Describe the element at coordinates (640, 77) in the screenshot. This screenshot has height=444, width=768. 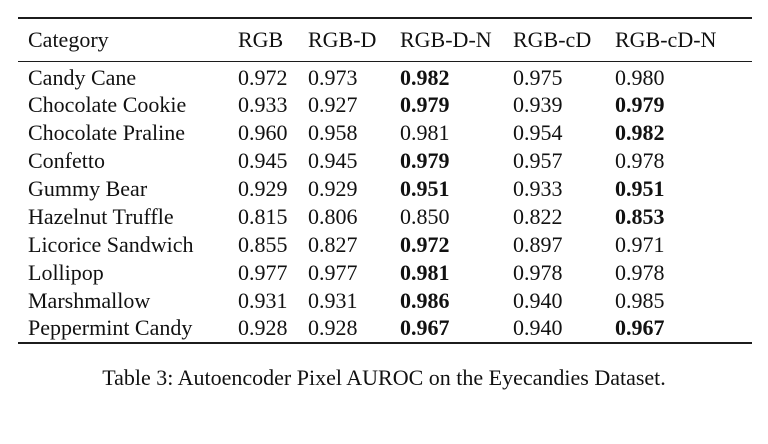
I see `value-cell: 0.980` at that location.